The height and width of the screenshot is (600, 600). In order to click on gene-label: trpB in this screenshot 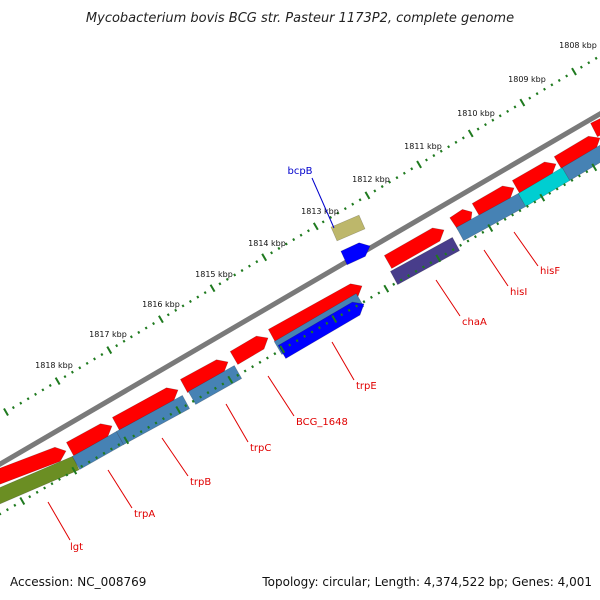, I will do `click(200, 482)`.